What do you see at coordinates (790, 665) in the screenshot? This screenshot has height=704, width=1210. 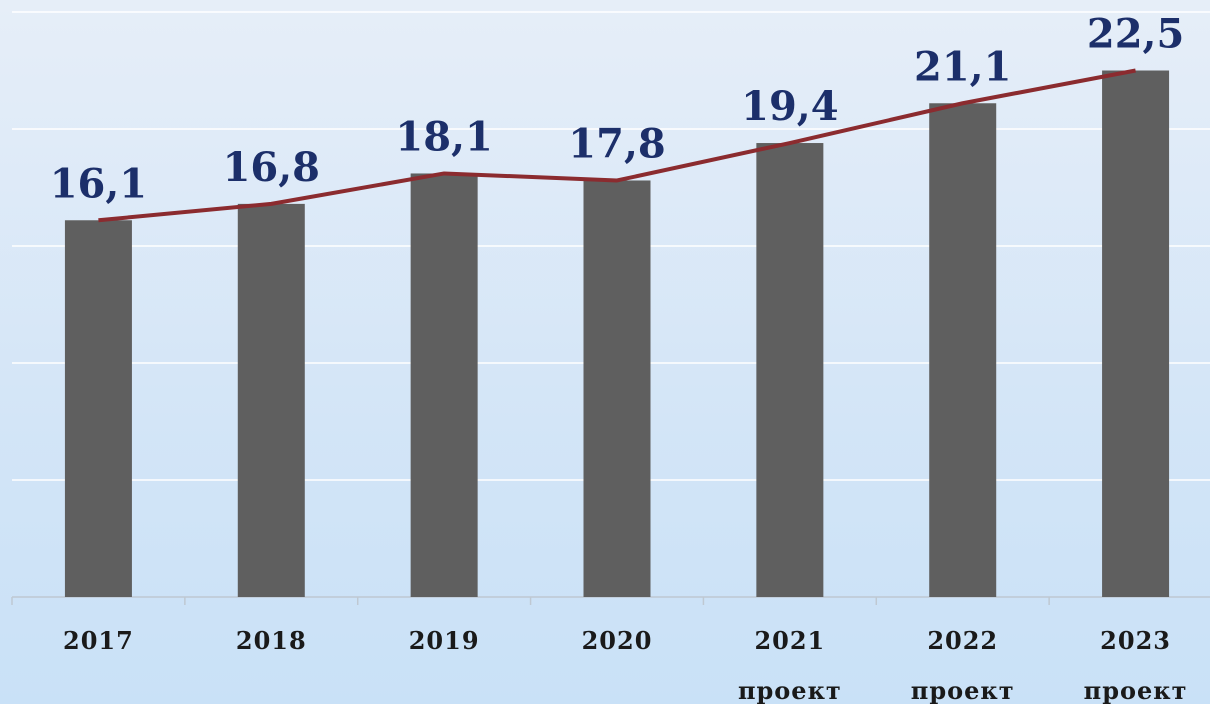 I see `x-tick-label: 2021 проект` at bounding box center [790, 665].